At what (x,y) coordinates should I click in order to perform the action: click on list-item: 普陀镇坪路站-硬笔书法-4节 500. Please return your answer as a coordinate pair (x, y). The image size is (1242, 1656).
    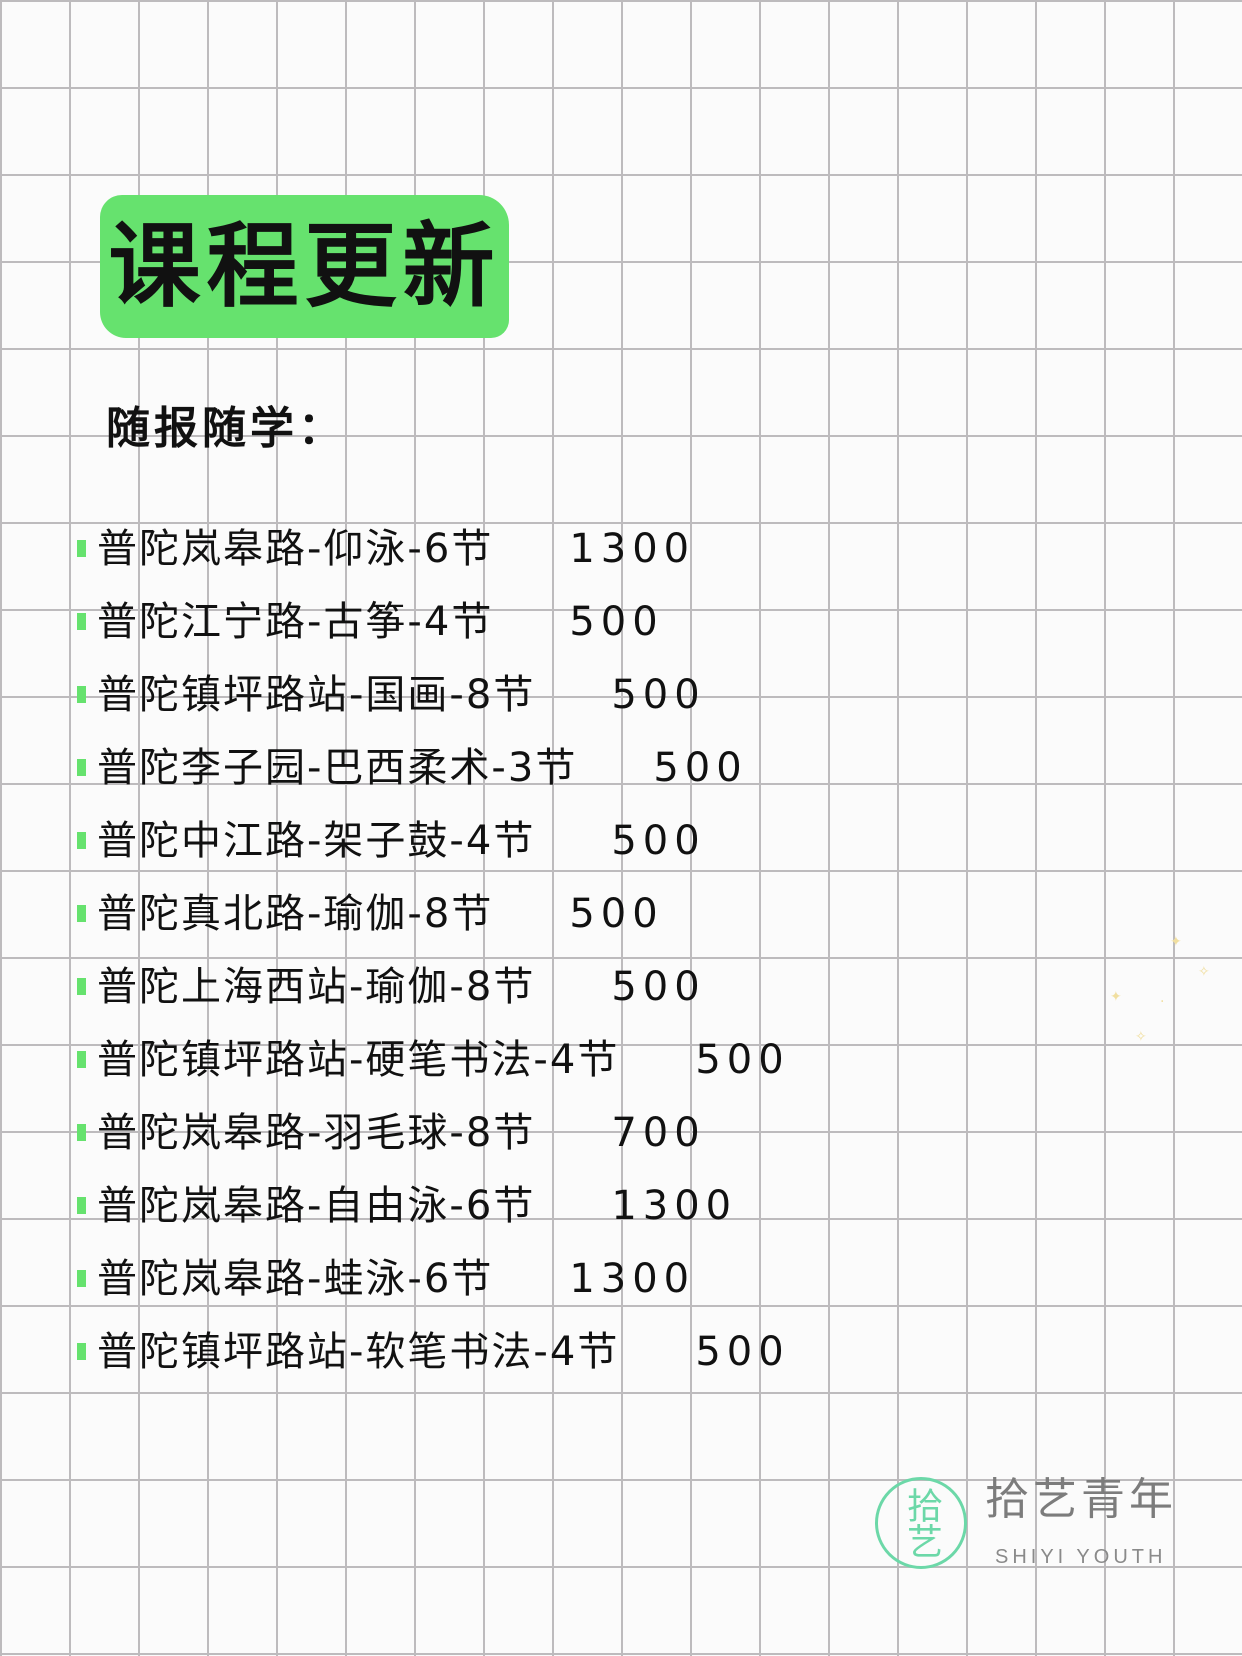
    Looking at the image, I should click on (433, 1059).